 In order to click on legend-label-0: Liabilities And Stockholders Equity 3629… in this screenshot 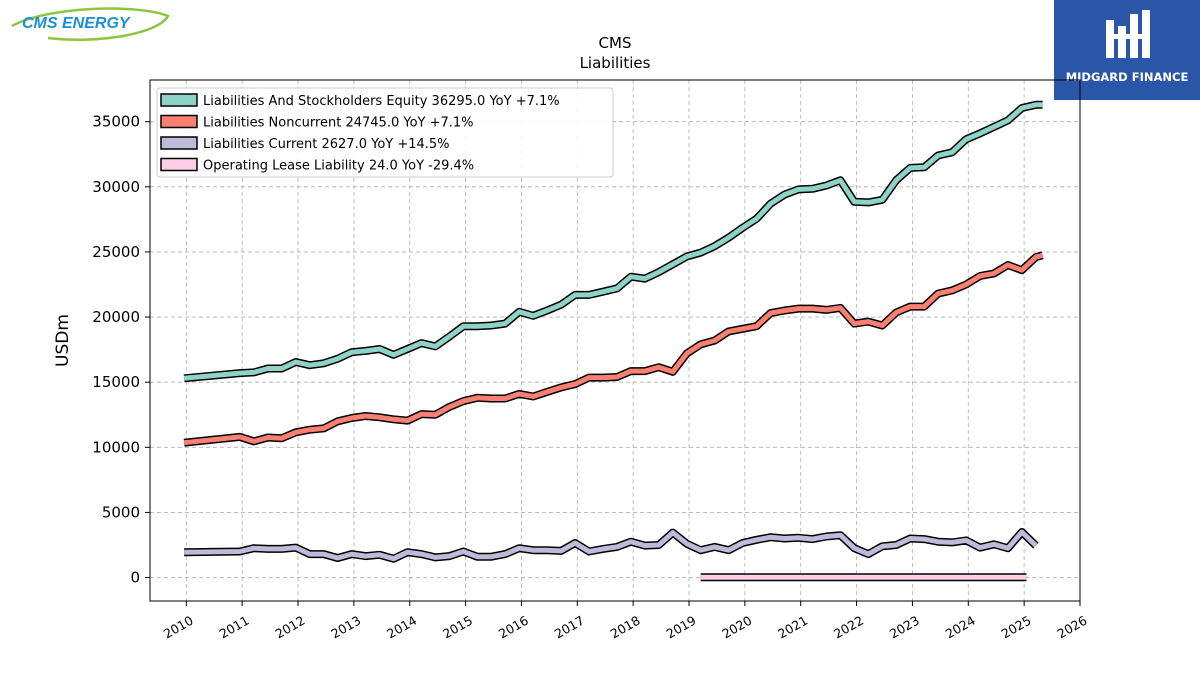, I will do `click(381, 101)`.